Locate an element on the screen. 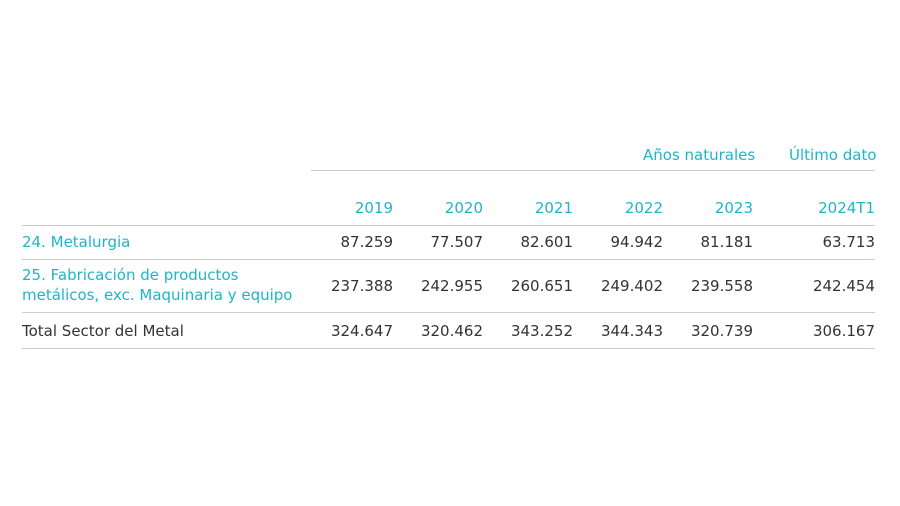 The image size is (900, 506). column-header: 2019 is located at coordinates (373, 208).